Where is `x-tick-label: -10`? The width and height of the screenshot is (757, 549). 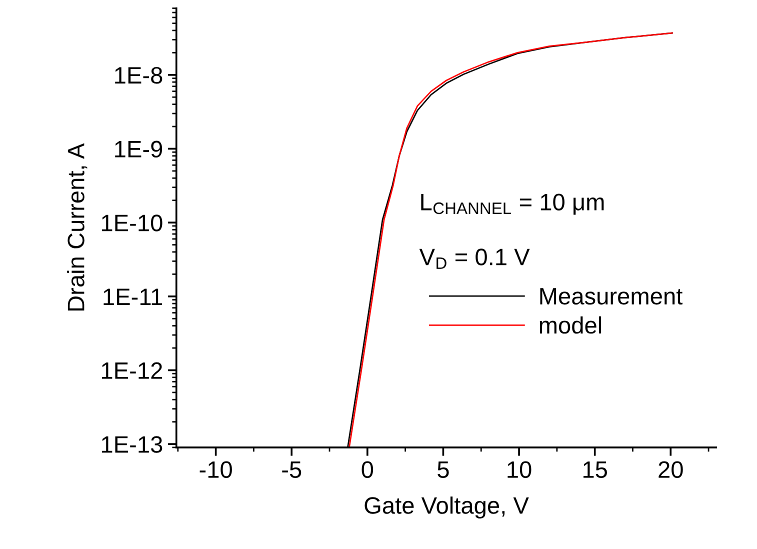
x-tick-label: -10 is located at coordinates (216, 469).